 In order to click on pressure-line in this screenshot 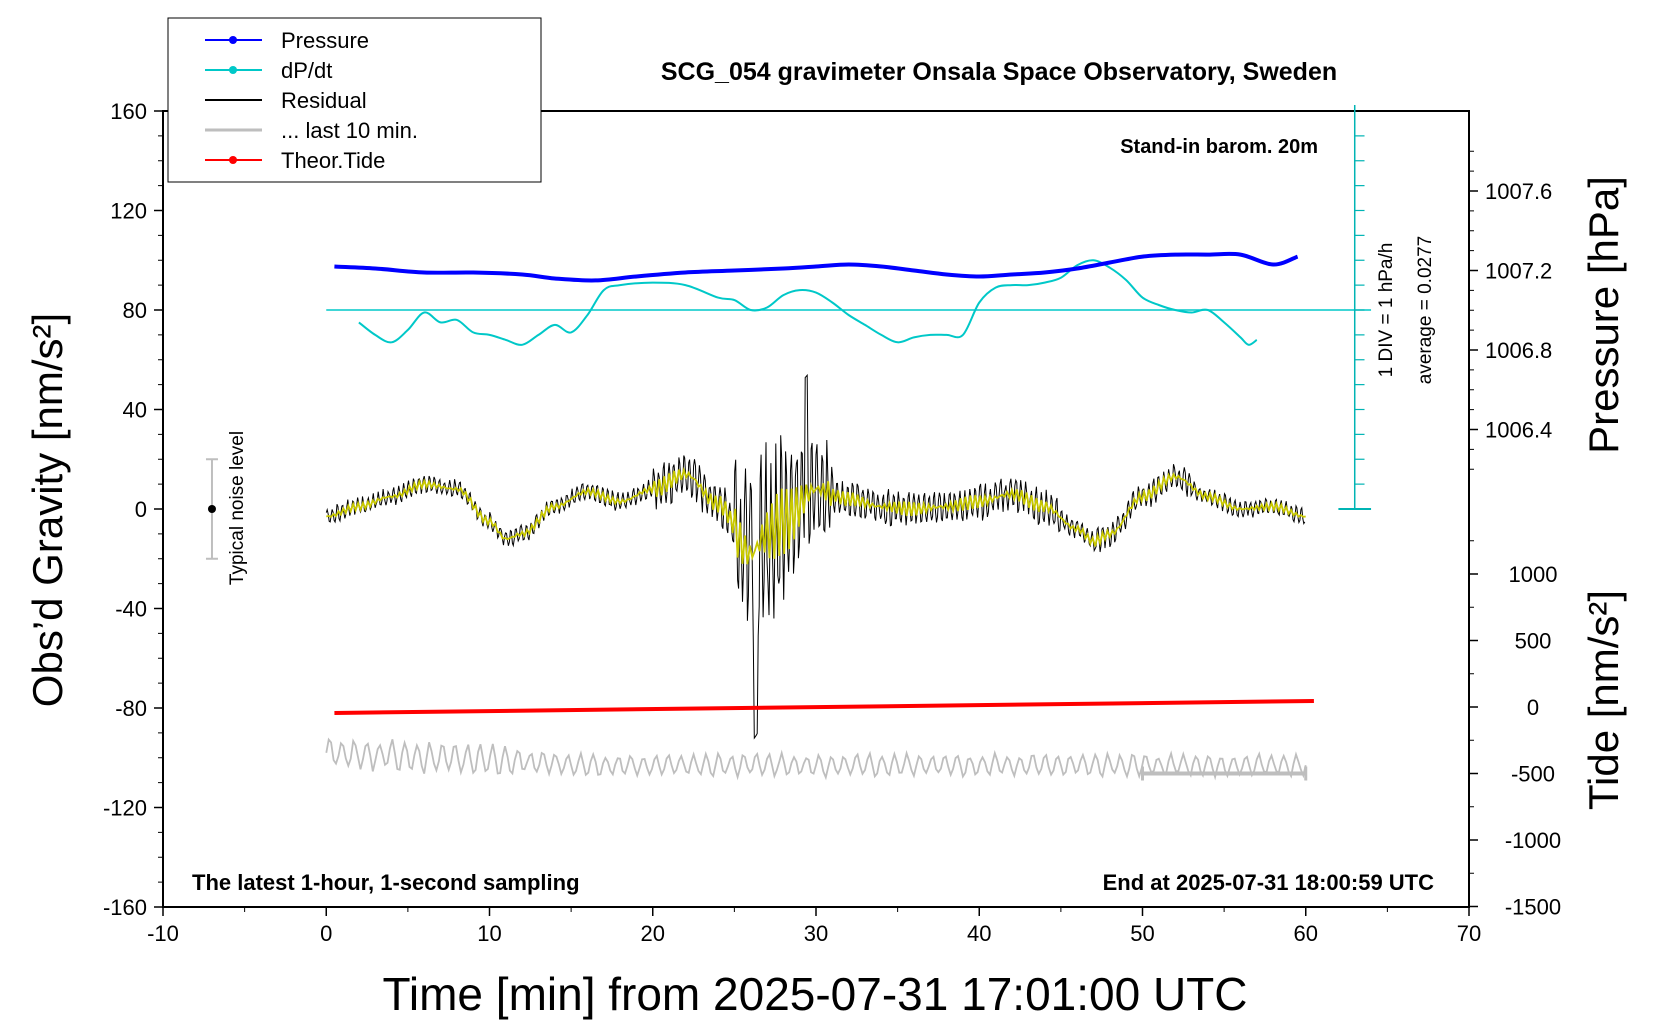, I will do `click(816, 267)`.